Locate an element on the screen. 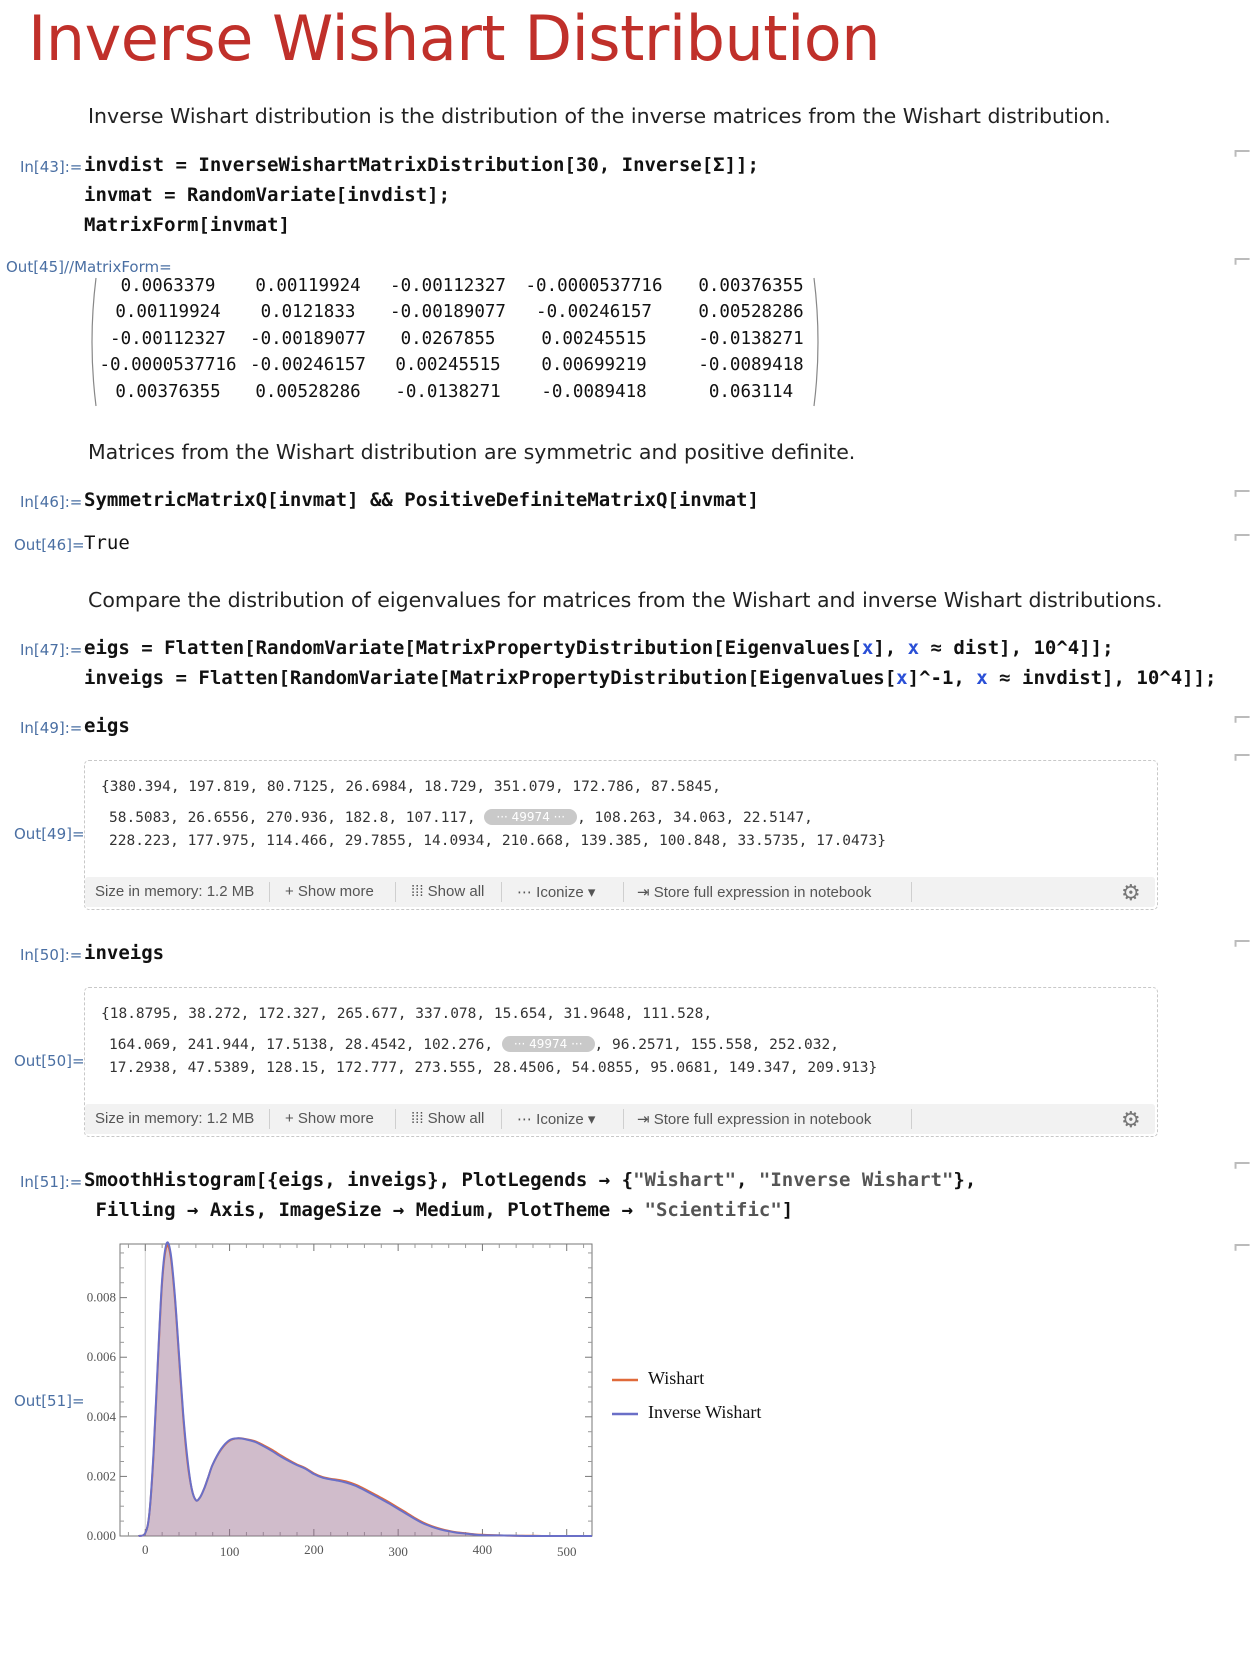 Image resolution: width=1254 pixels, height=1656 pixels. code-line-43c: MatrixForm[invmat] is located at coordinates (187, 225).